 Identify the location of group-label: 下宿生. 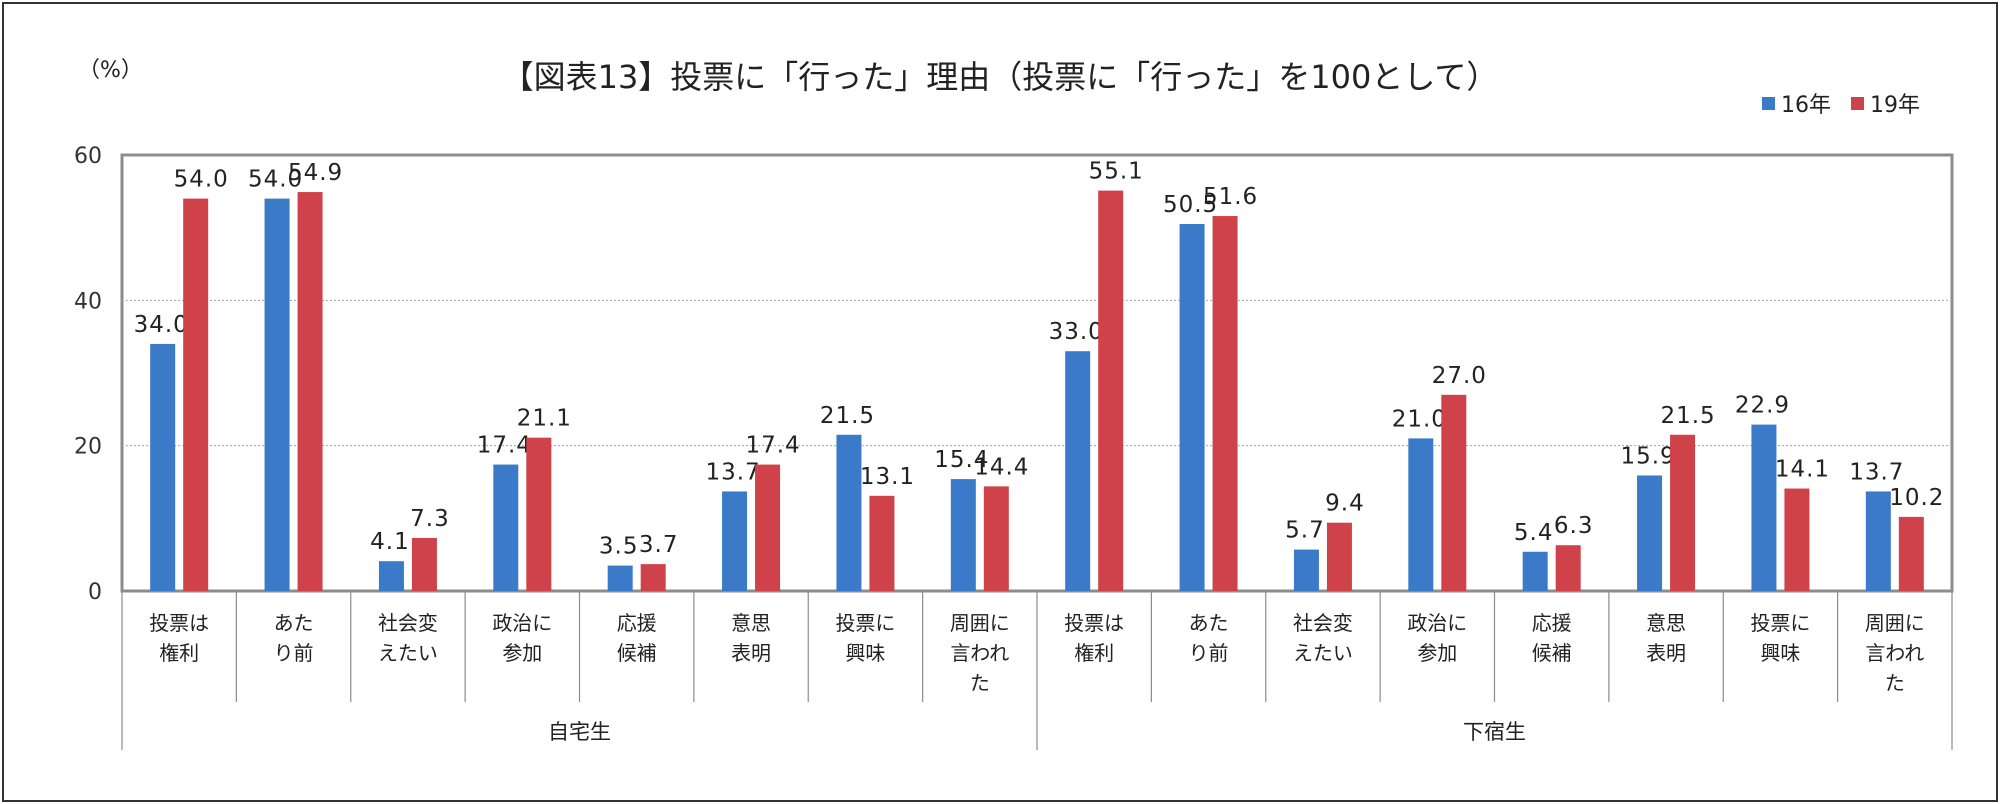
(1494, 732).